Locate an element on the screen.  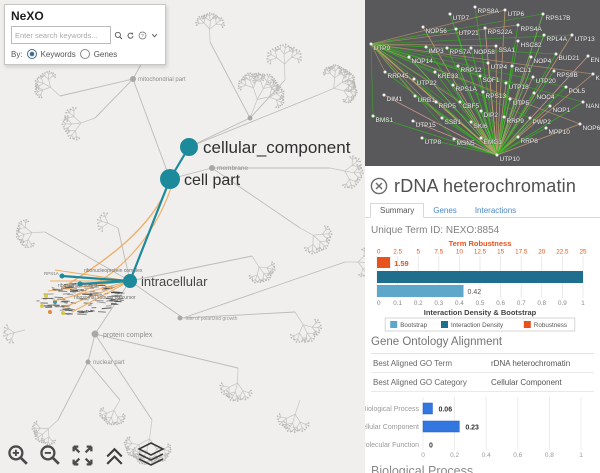
svg-text: 0.9 is located at coordinates (562, 303).